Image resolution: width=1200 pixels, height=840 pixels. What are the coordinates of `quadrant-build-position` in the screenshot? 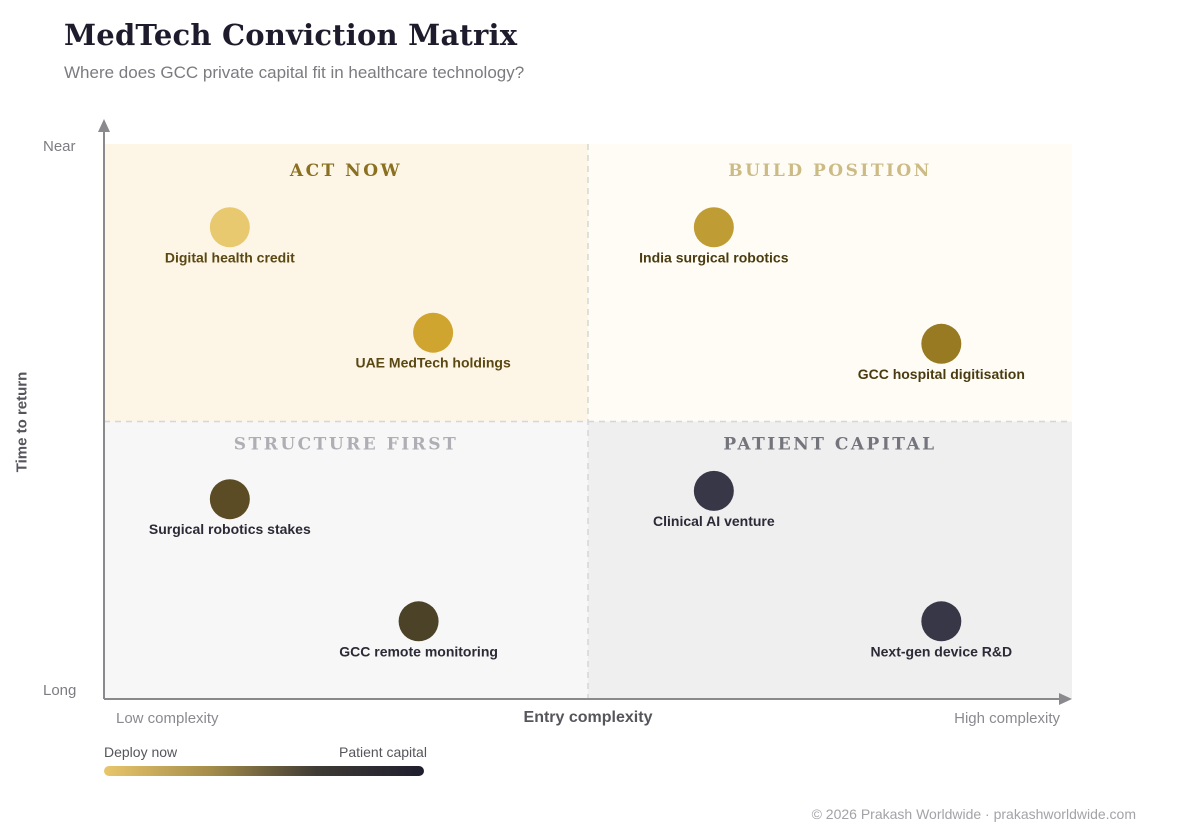 It's located at (830, 283).